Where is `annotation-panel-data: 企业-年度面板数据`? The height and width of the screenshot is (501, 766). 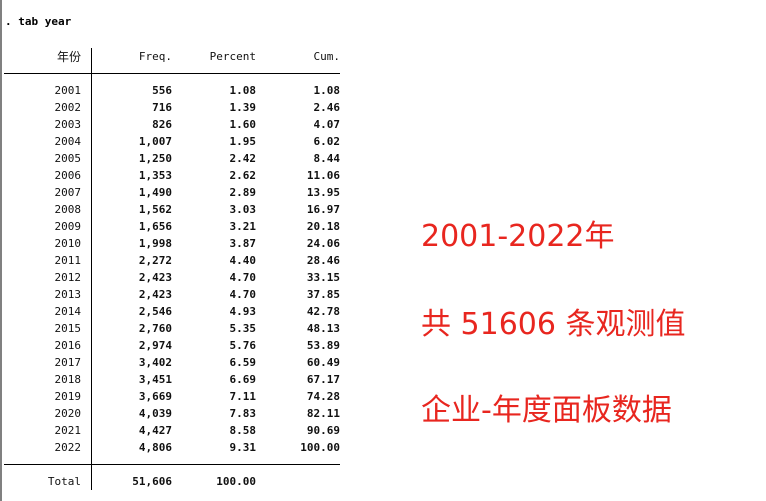
annotation-panel-data: 企业-年度面板数据 is located at coordinates (546, 410).